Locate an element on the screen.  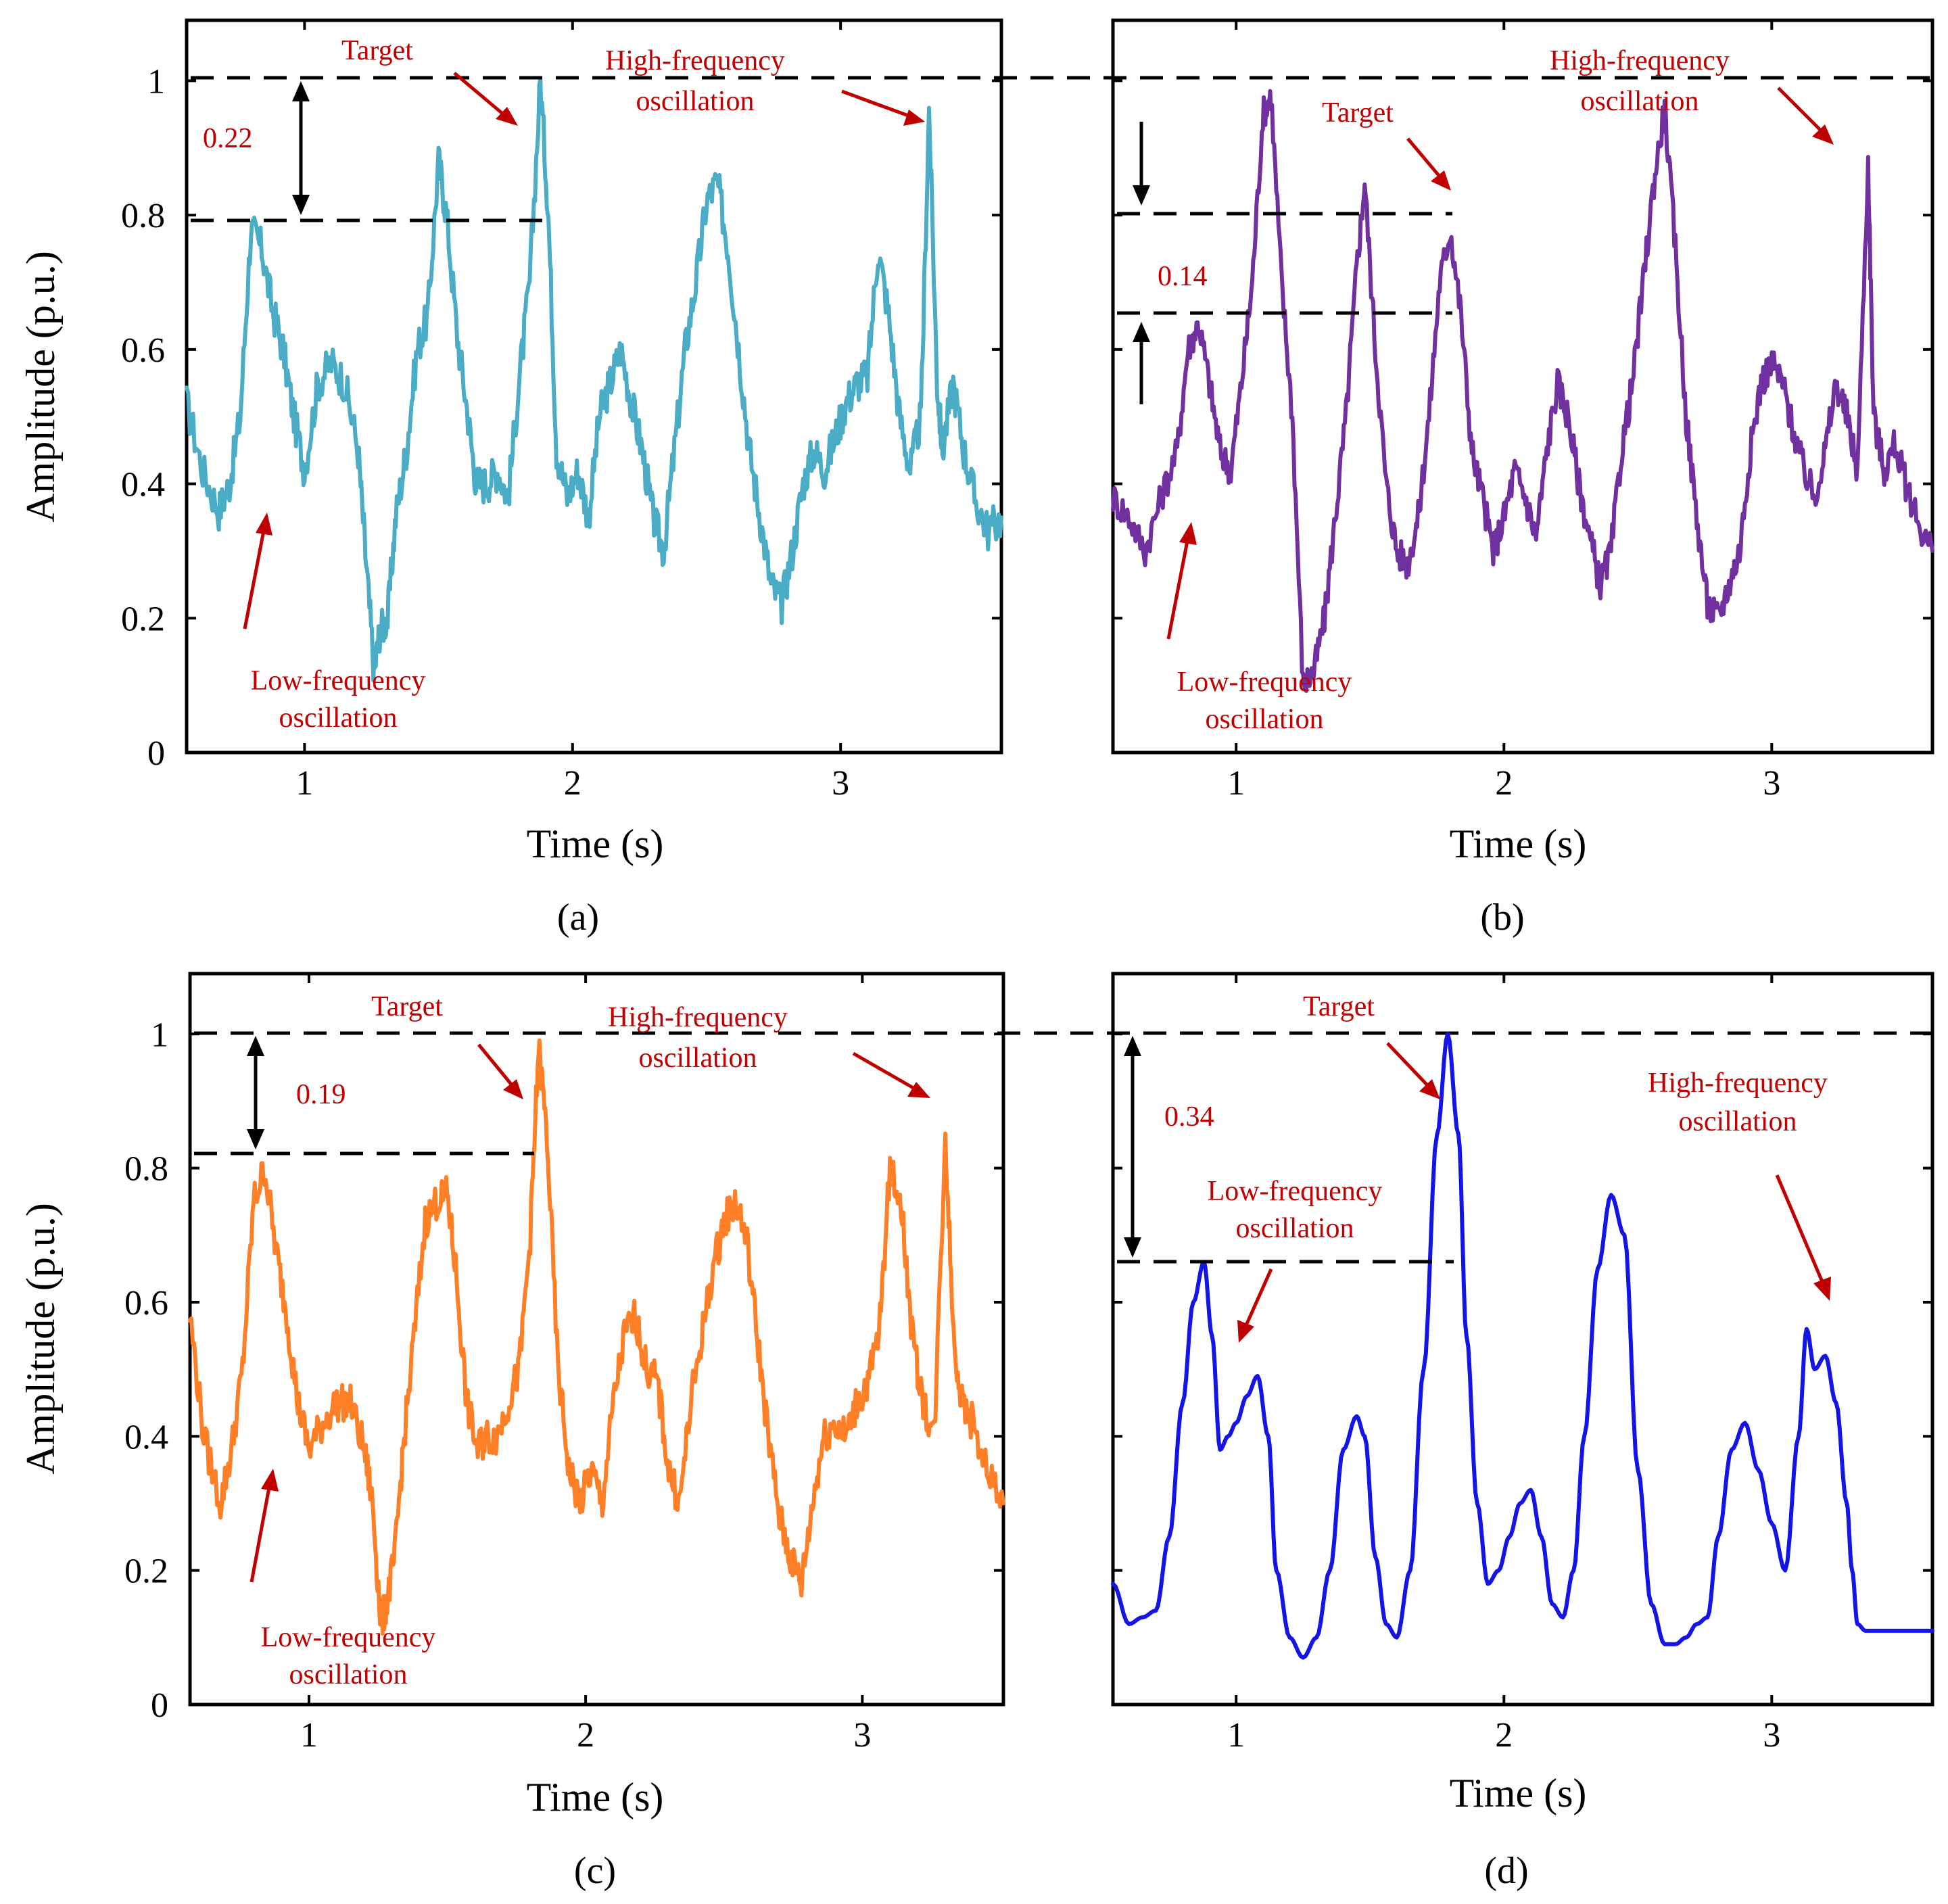
panel-a-target-label: Target is located at coordinates (377, 51).